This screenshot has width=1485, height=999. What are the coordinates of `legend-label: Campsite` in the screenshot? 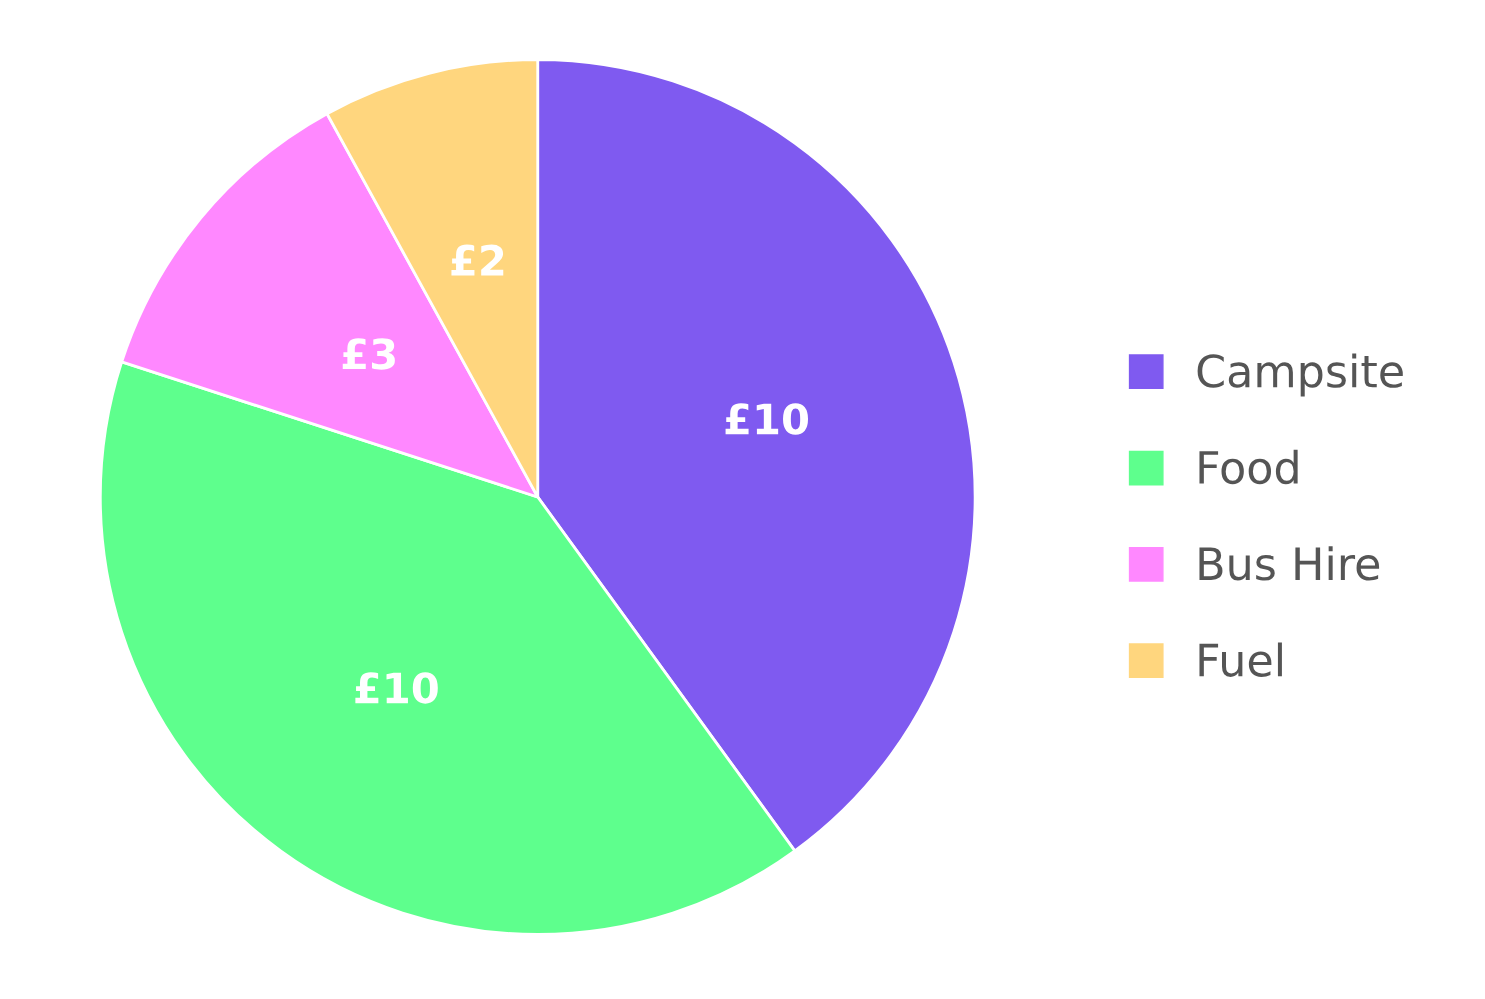 It's located at (1300, 375).